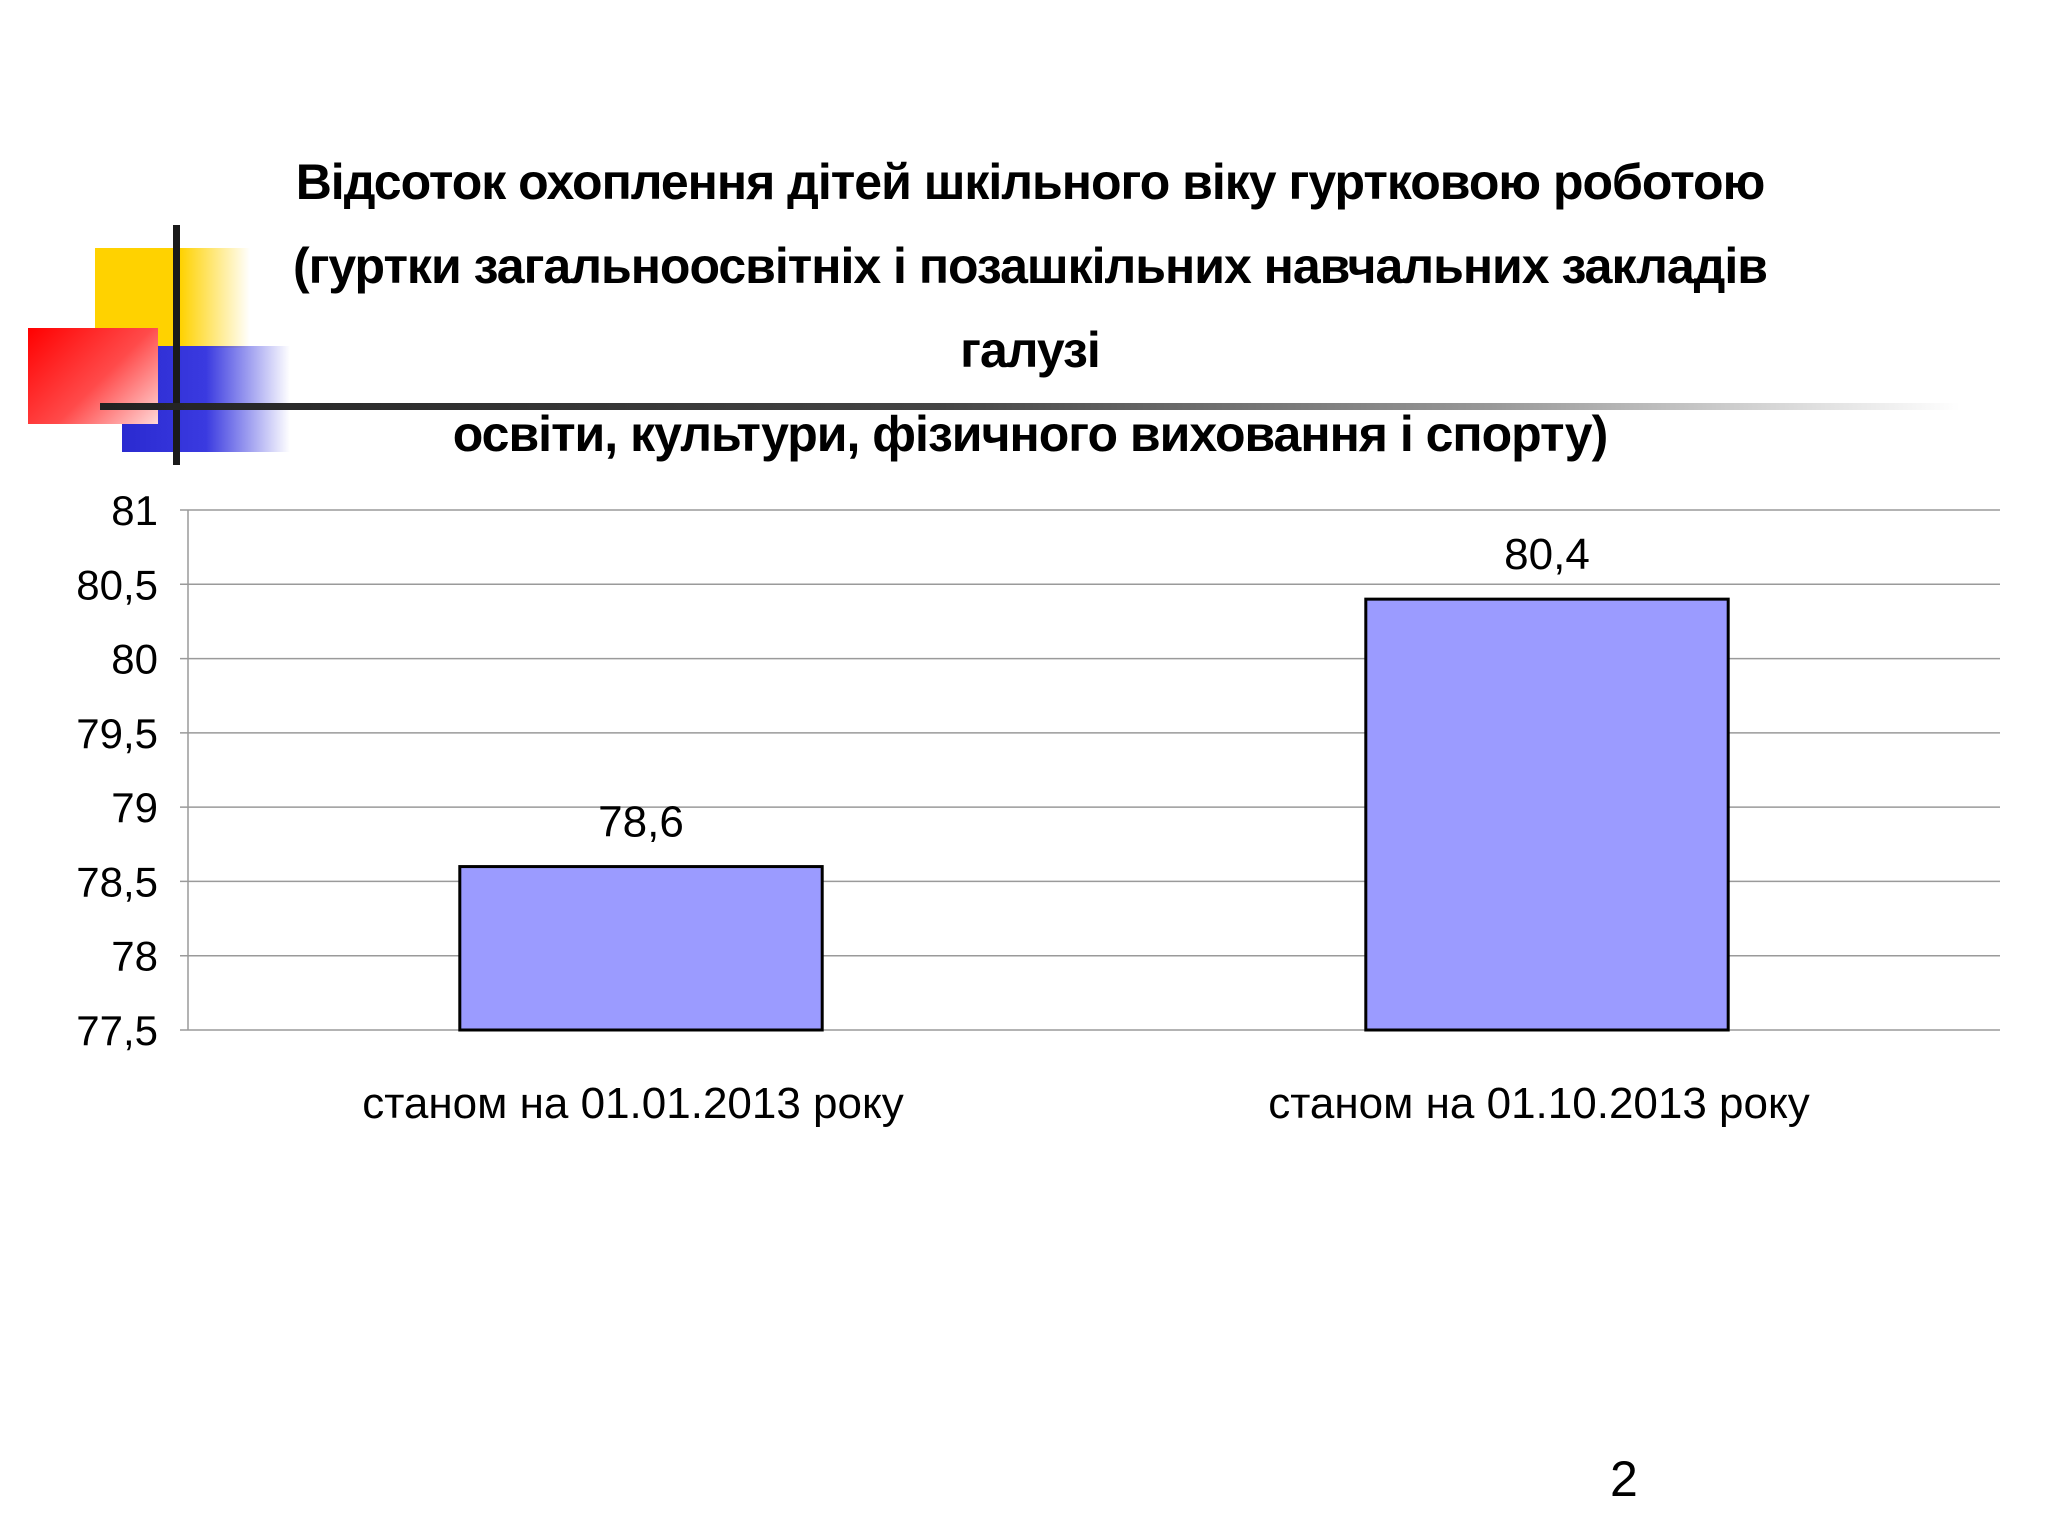  What do you see at coordinates (117, 584) in the screenshot?
I see `y-tick-label: 80,5` at bounding box center [117, 584].